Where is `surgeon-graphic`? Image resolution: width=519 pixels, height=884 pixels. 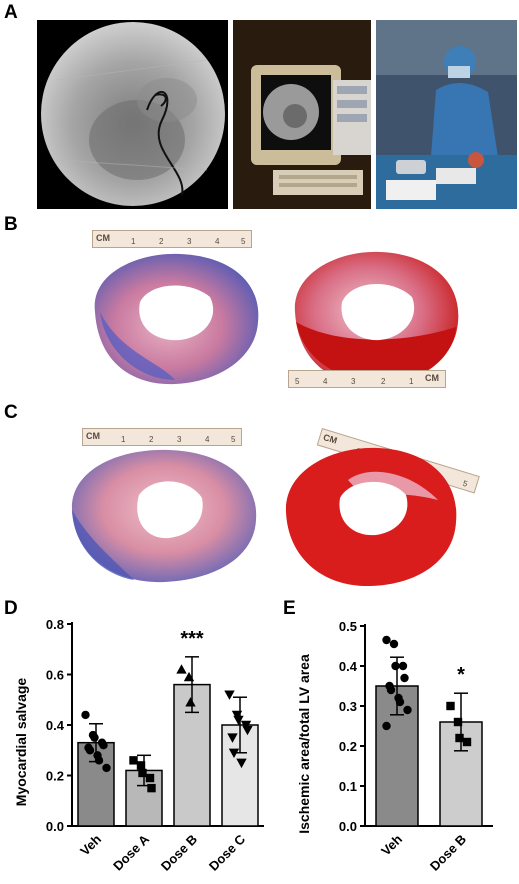
surgeon-graphic is located at coordinates (446, 114).